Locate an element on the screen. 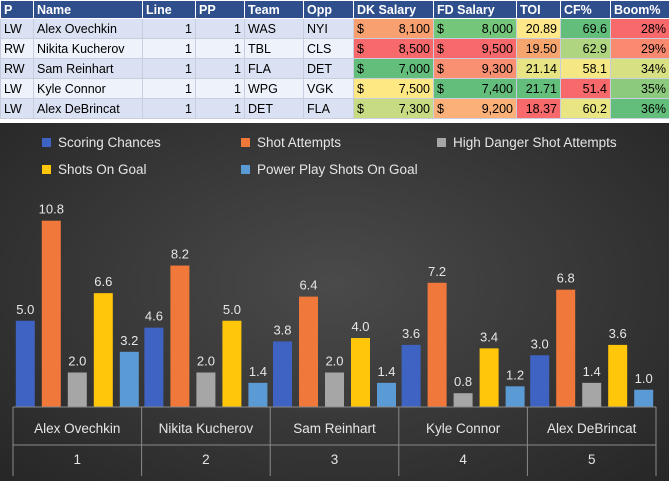 Image resolution: width=669 pixels, height=481 pixels. data-label: 6.8 is located at coordinates (566, 278).